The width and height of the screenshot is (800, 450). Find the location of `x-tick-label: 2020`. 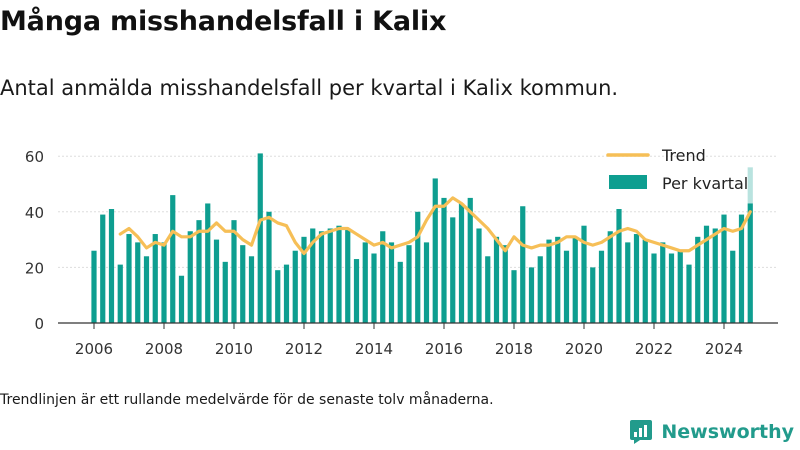

x-tick-label: 2020 is located at coordinates (584, 349).